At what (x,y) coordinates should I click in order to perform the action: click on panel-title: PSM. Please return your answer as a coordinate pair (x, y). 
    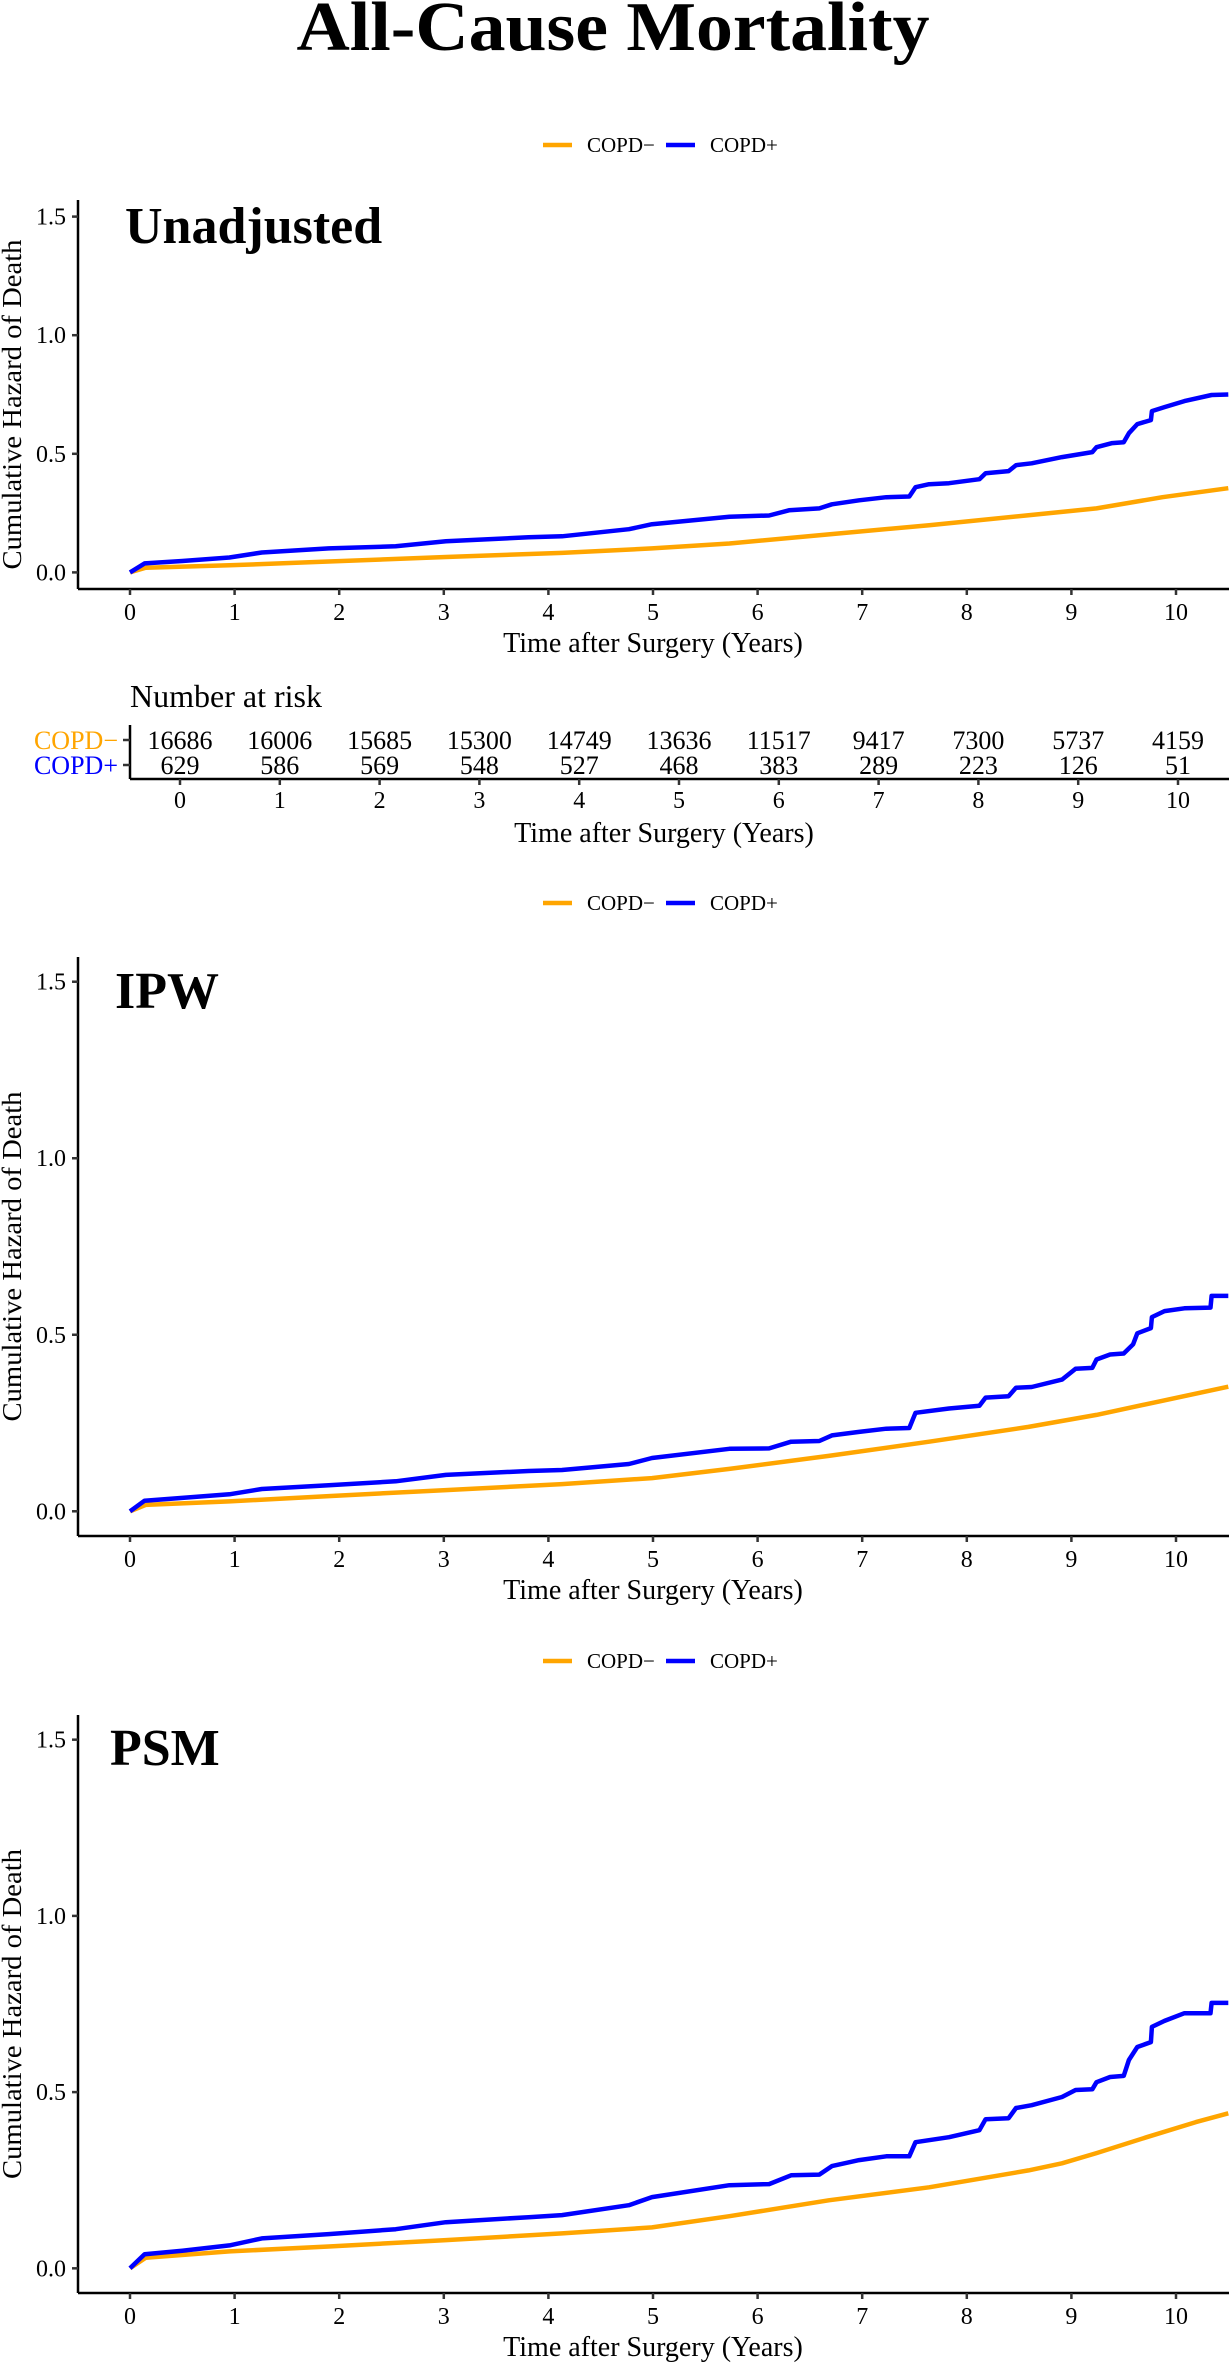
    Looking at the image, I should click on (165, 1748).